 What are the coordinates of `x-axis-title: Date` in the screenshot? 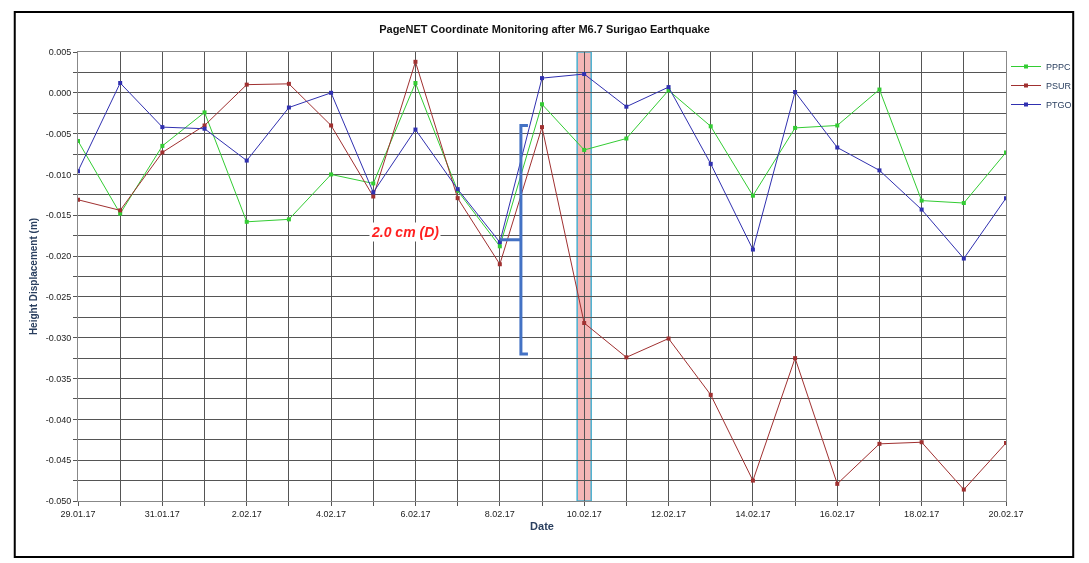 It's located at (542, 526).